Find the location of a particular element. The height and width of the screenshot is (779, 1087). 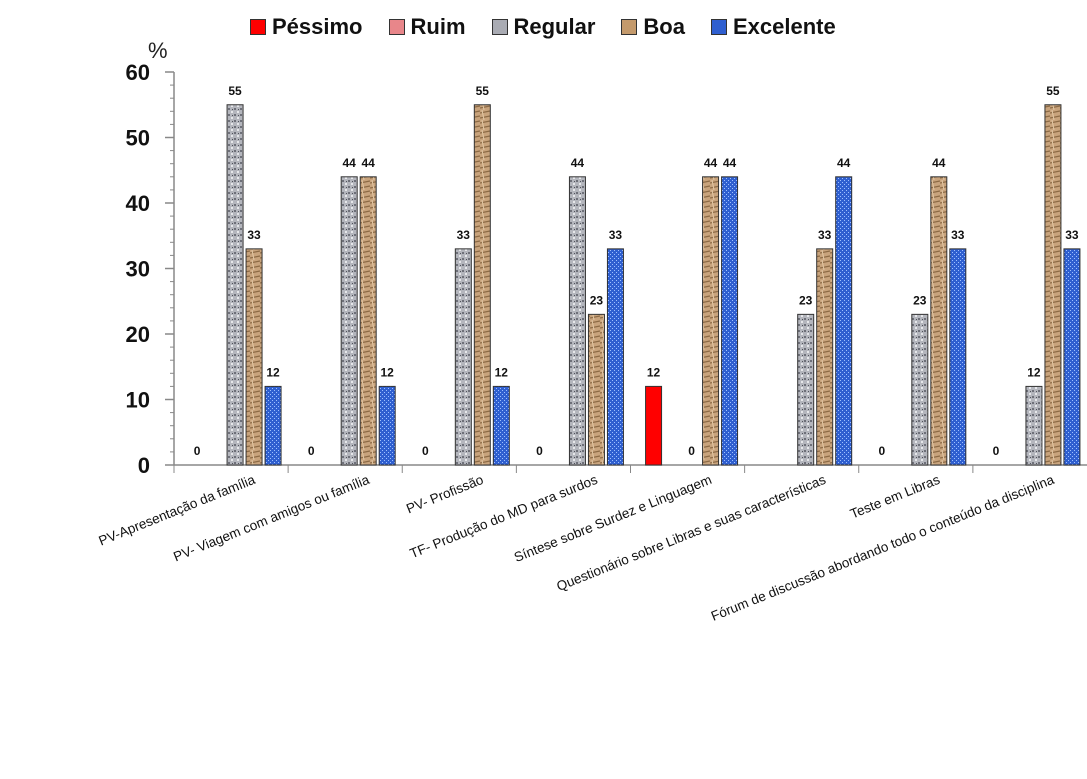

legend-swatch-pessimo is located at coordinates (258, 27).